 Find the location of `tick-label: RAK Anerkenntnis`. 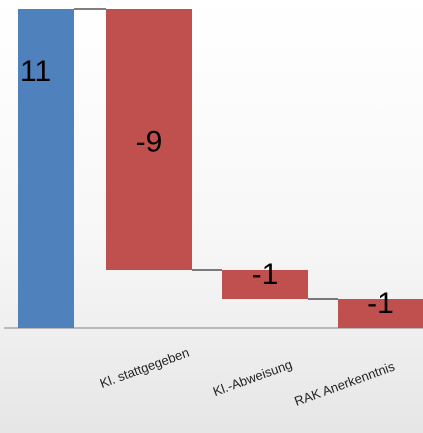

tick-label: RAK Anerkenntnis is located at coordinates (344, 384).